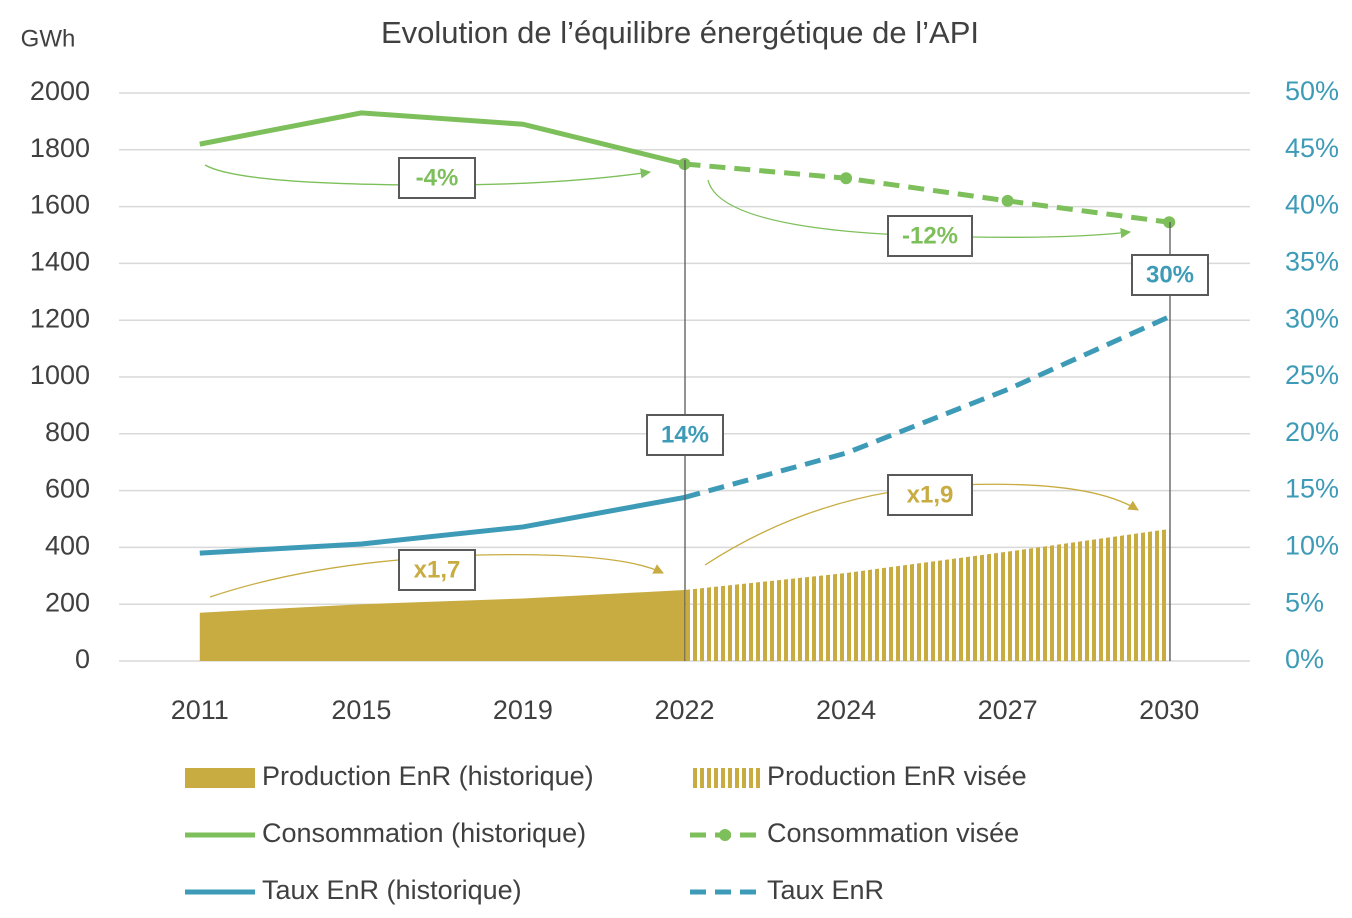 Image resolution: width=1352 pixels, height=918 pixels. Describe the element at coordinates (1312, 91) in the screenshot. I see `y2-tick-label: 50%` at that location.